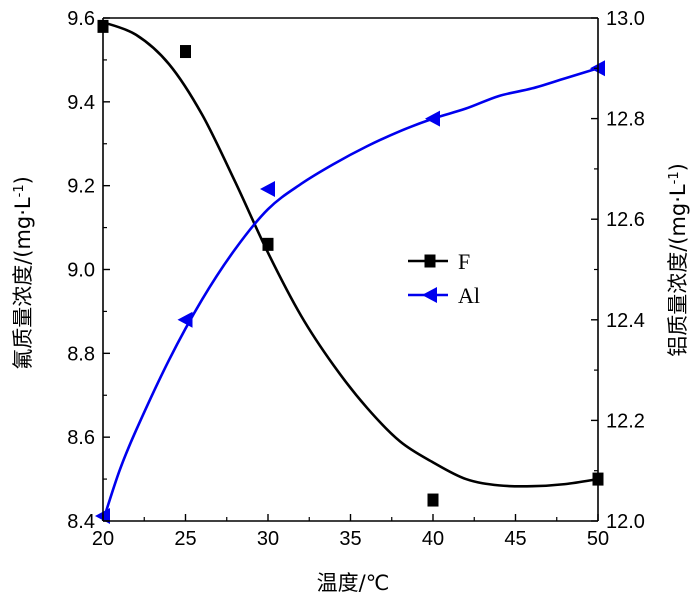 The image size is (700, 601). I want to click on y-right-tick-label: 13.0, so click(625, 19).